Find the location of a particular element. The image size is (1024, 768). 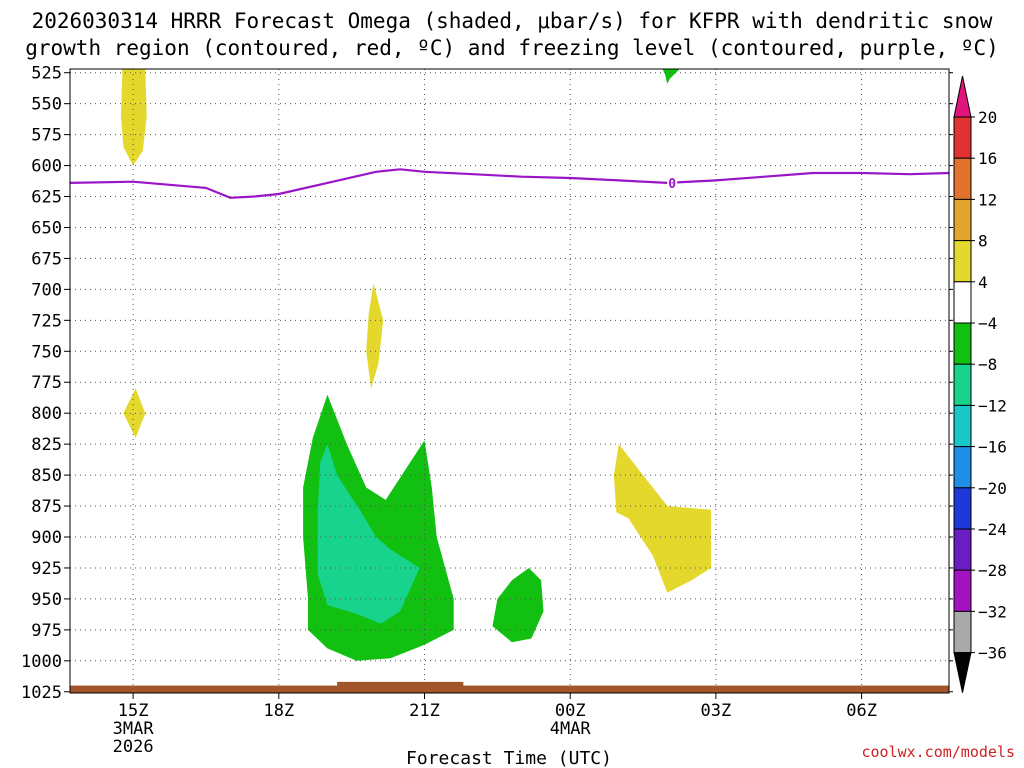

y-tick-label-600: 600 is located at coordinates (46, 167).